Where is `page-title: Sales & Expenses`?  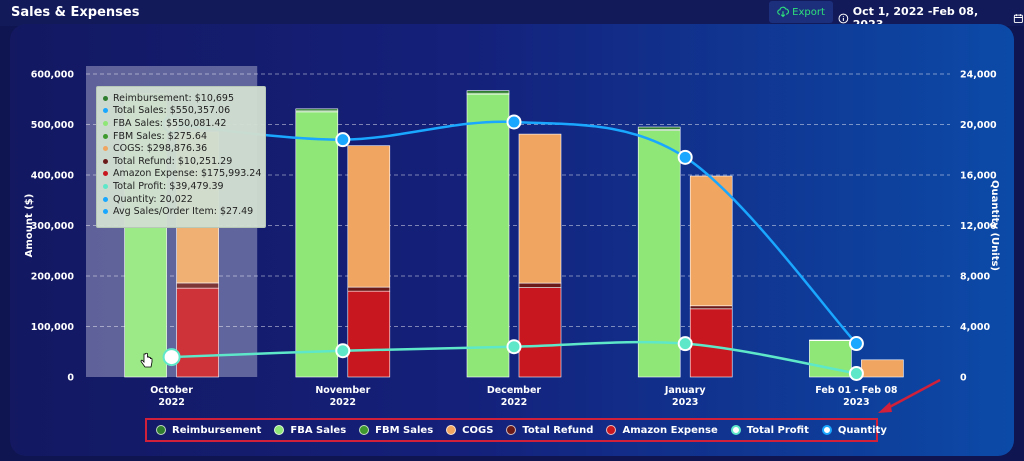
page-title: Sales & Expenses is located at coordinates (75, 12).